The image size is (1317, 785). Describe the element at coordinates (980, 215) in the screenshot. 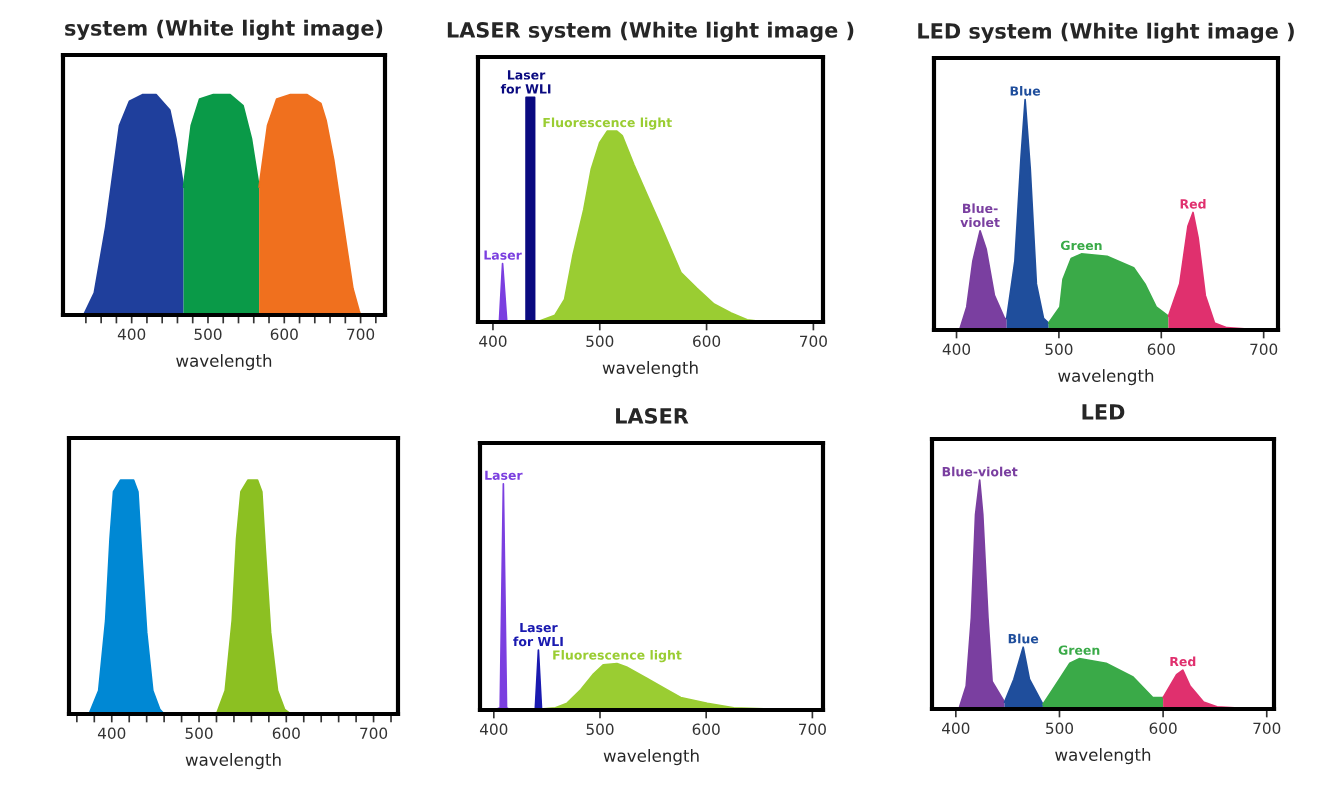

I see `series-label: Blue- violet` at that location.